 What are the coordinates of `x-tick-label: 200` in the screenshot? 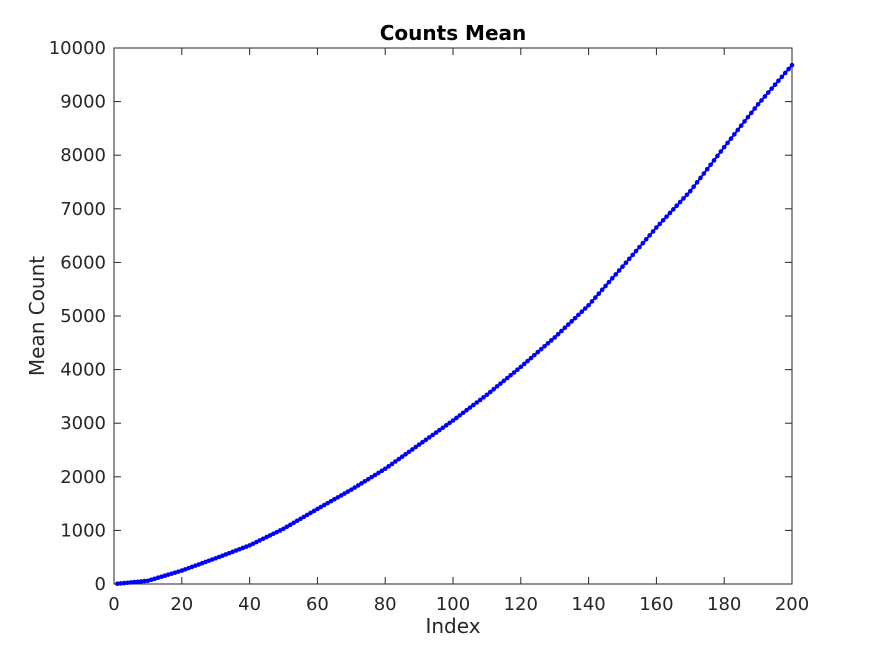 It's located at (792, 604).